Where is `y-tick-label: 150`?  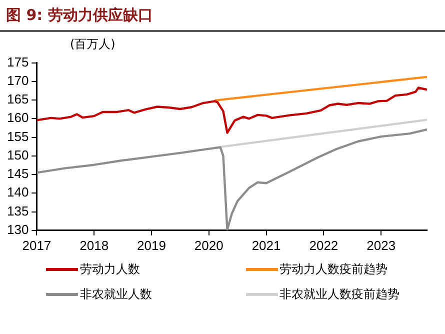
y-tick-label: 150 is located at coordinates (17, 154).